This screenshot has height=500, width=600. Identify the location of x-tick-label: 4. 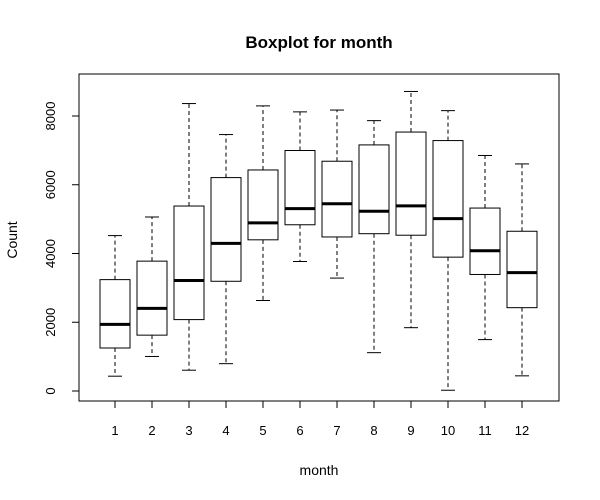
(225, 430).